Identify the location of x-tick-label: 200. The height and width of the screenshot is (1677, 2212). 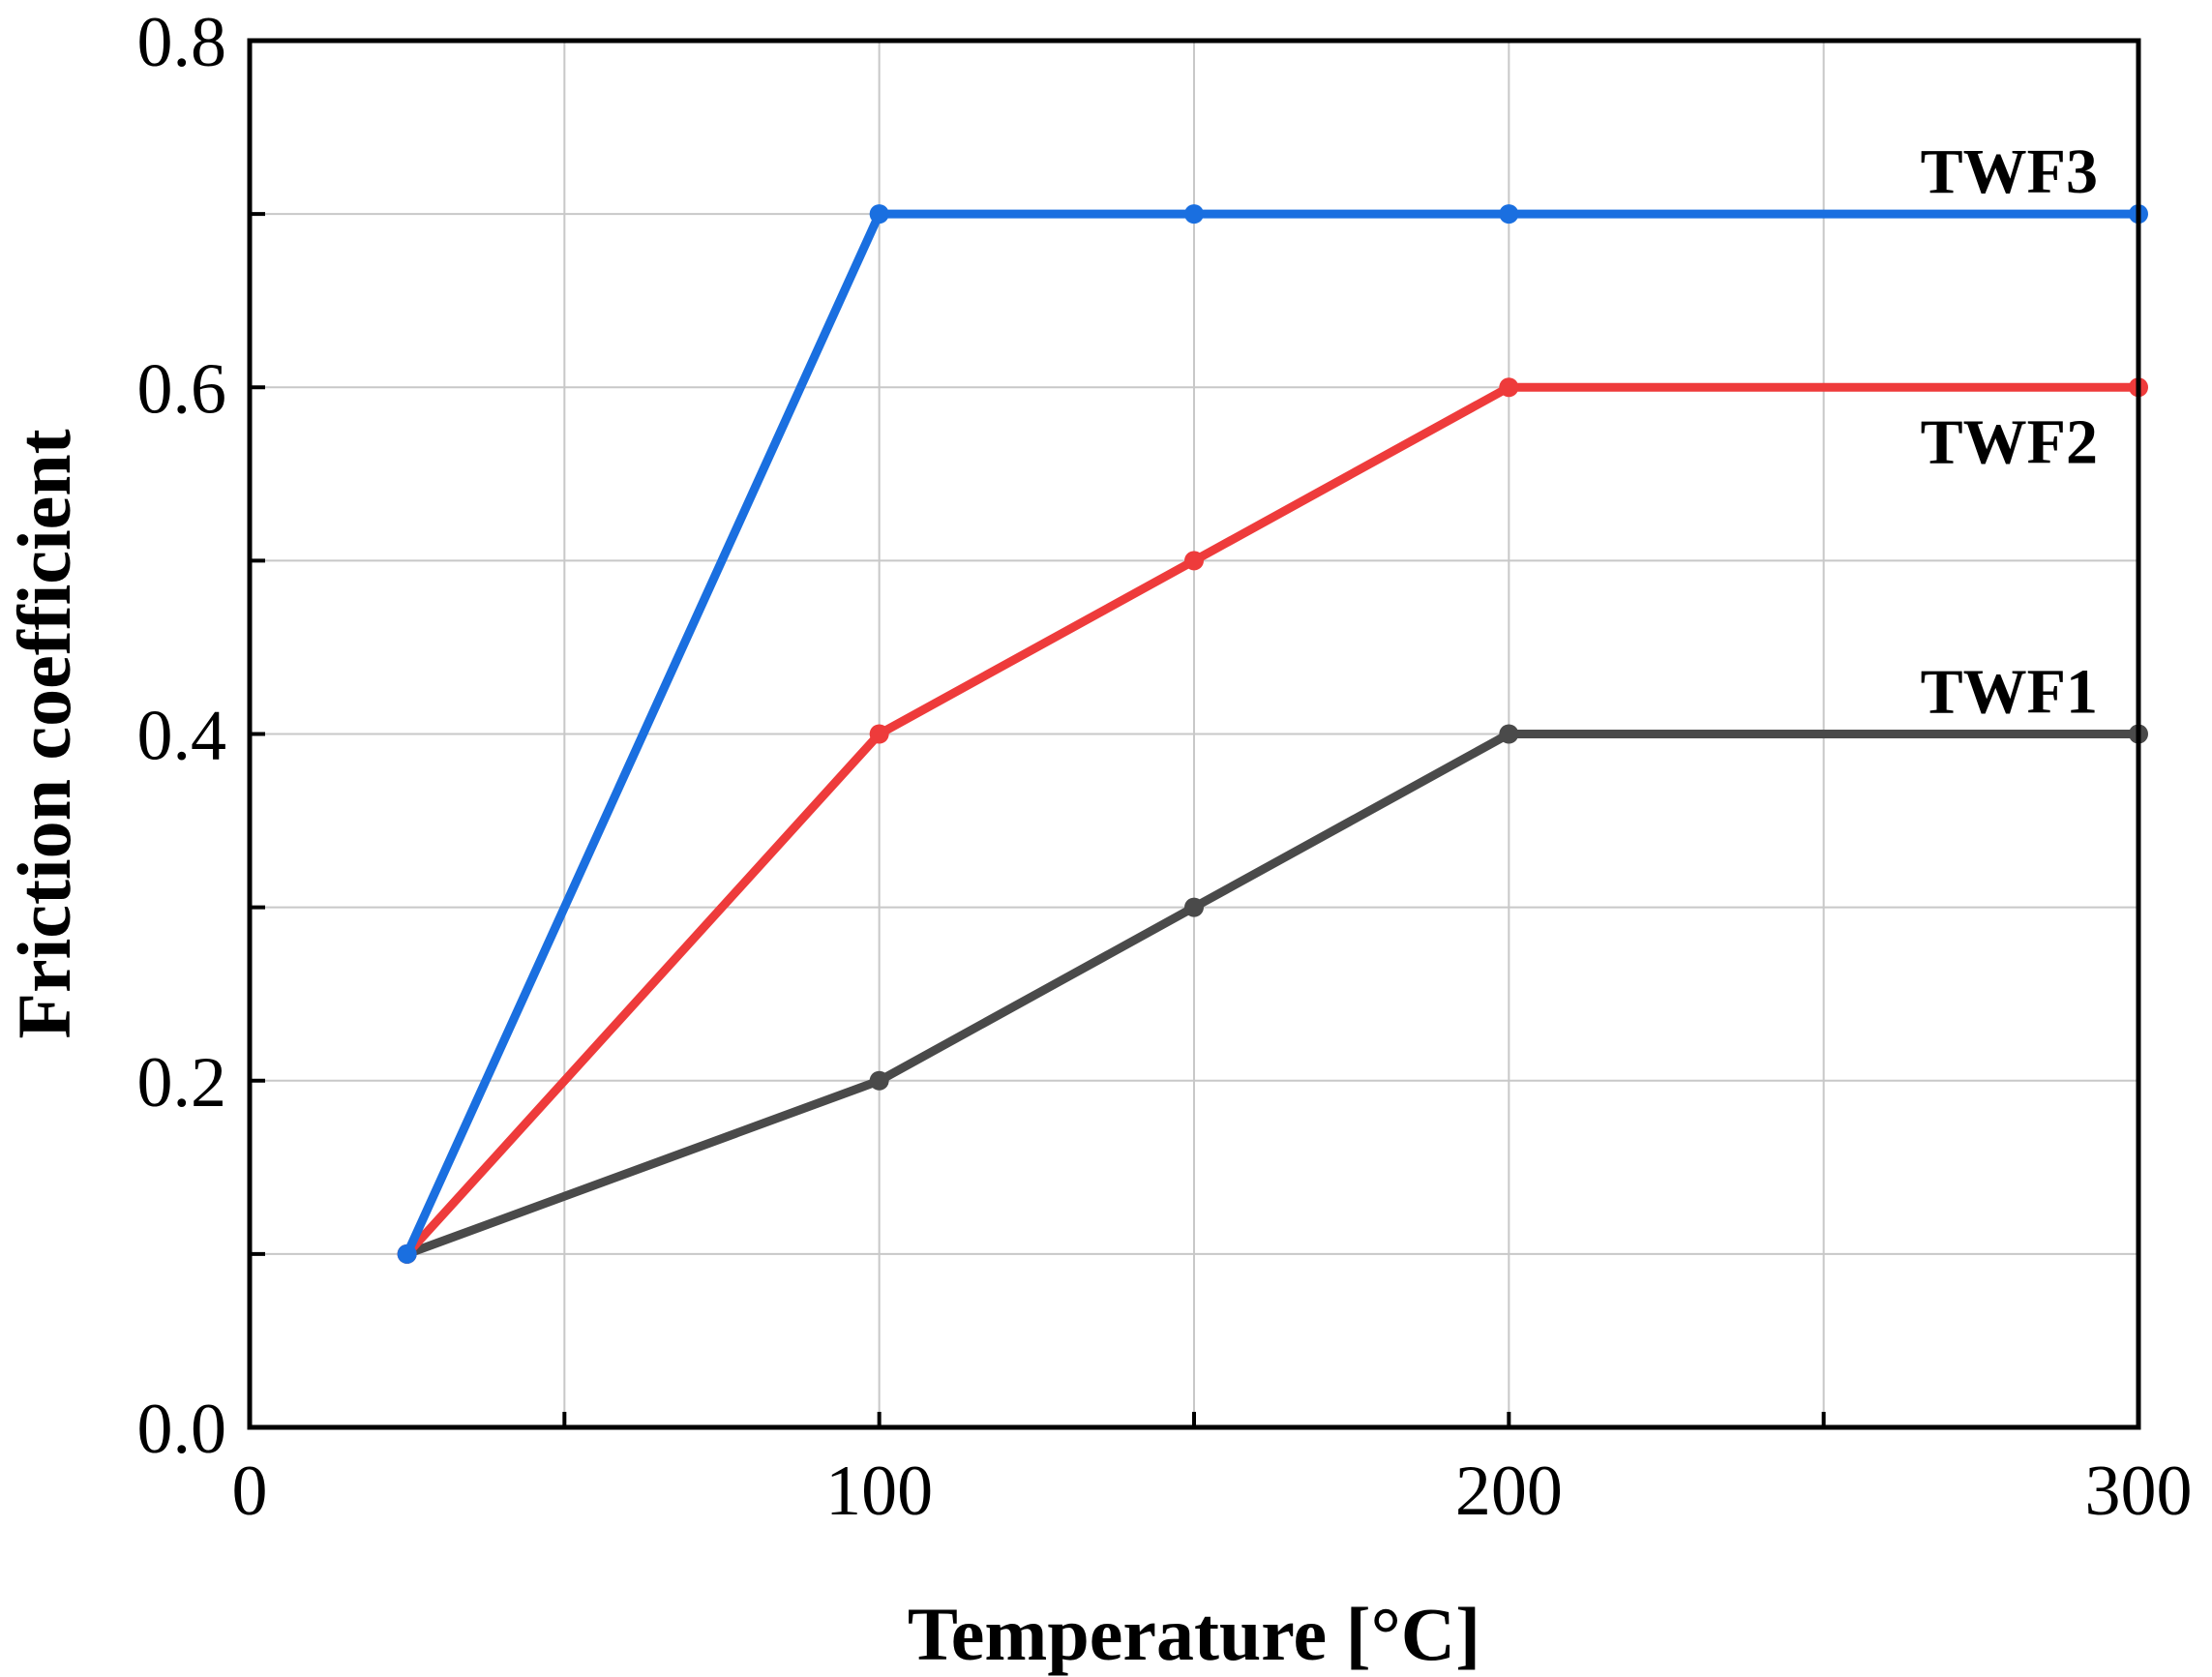
(1509, 1491).